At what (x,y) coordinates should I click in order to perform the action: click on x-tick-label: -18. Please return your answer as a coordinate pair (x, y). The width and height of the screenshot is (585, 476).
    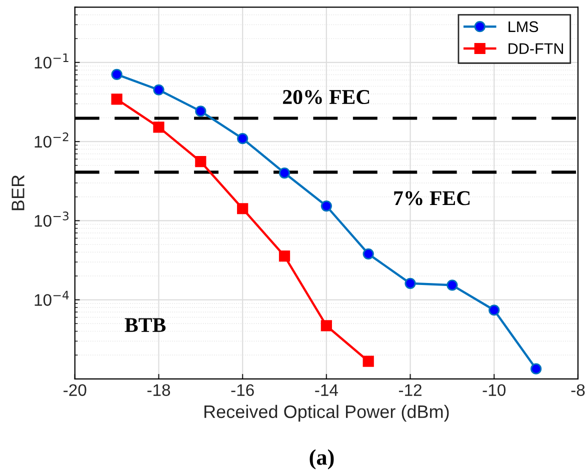
    Looking at the image, I should click on (158, 390).